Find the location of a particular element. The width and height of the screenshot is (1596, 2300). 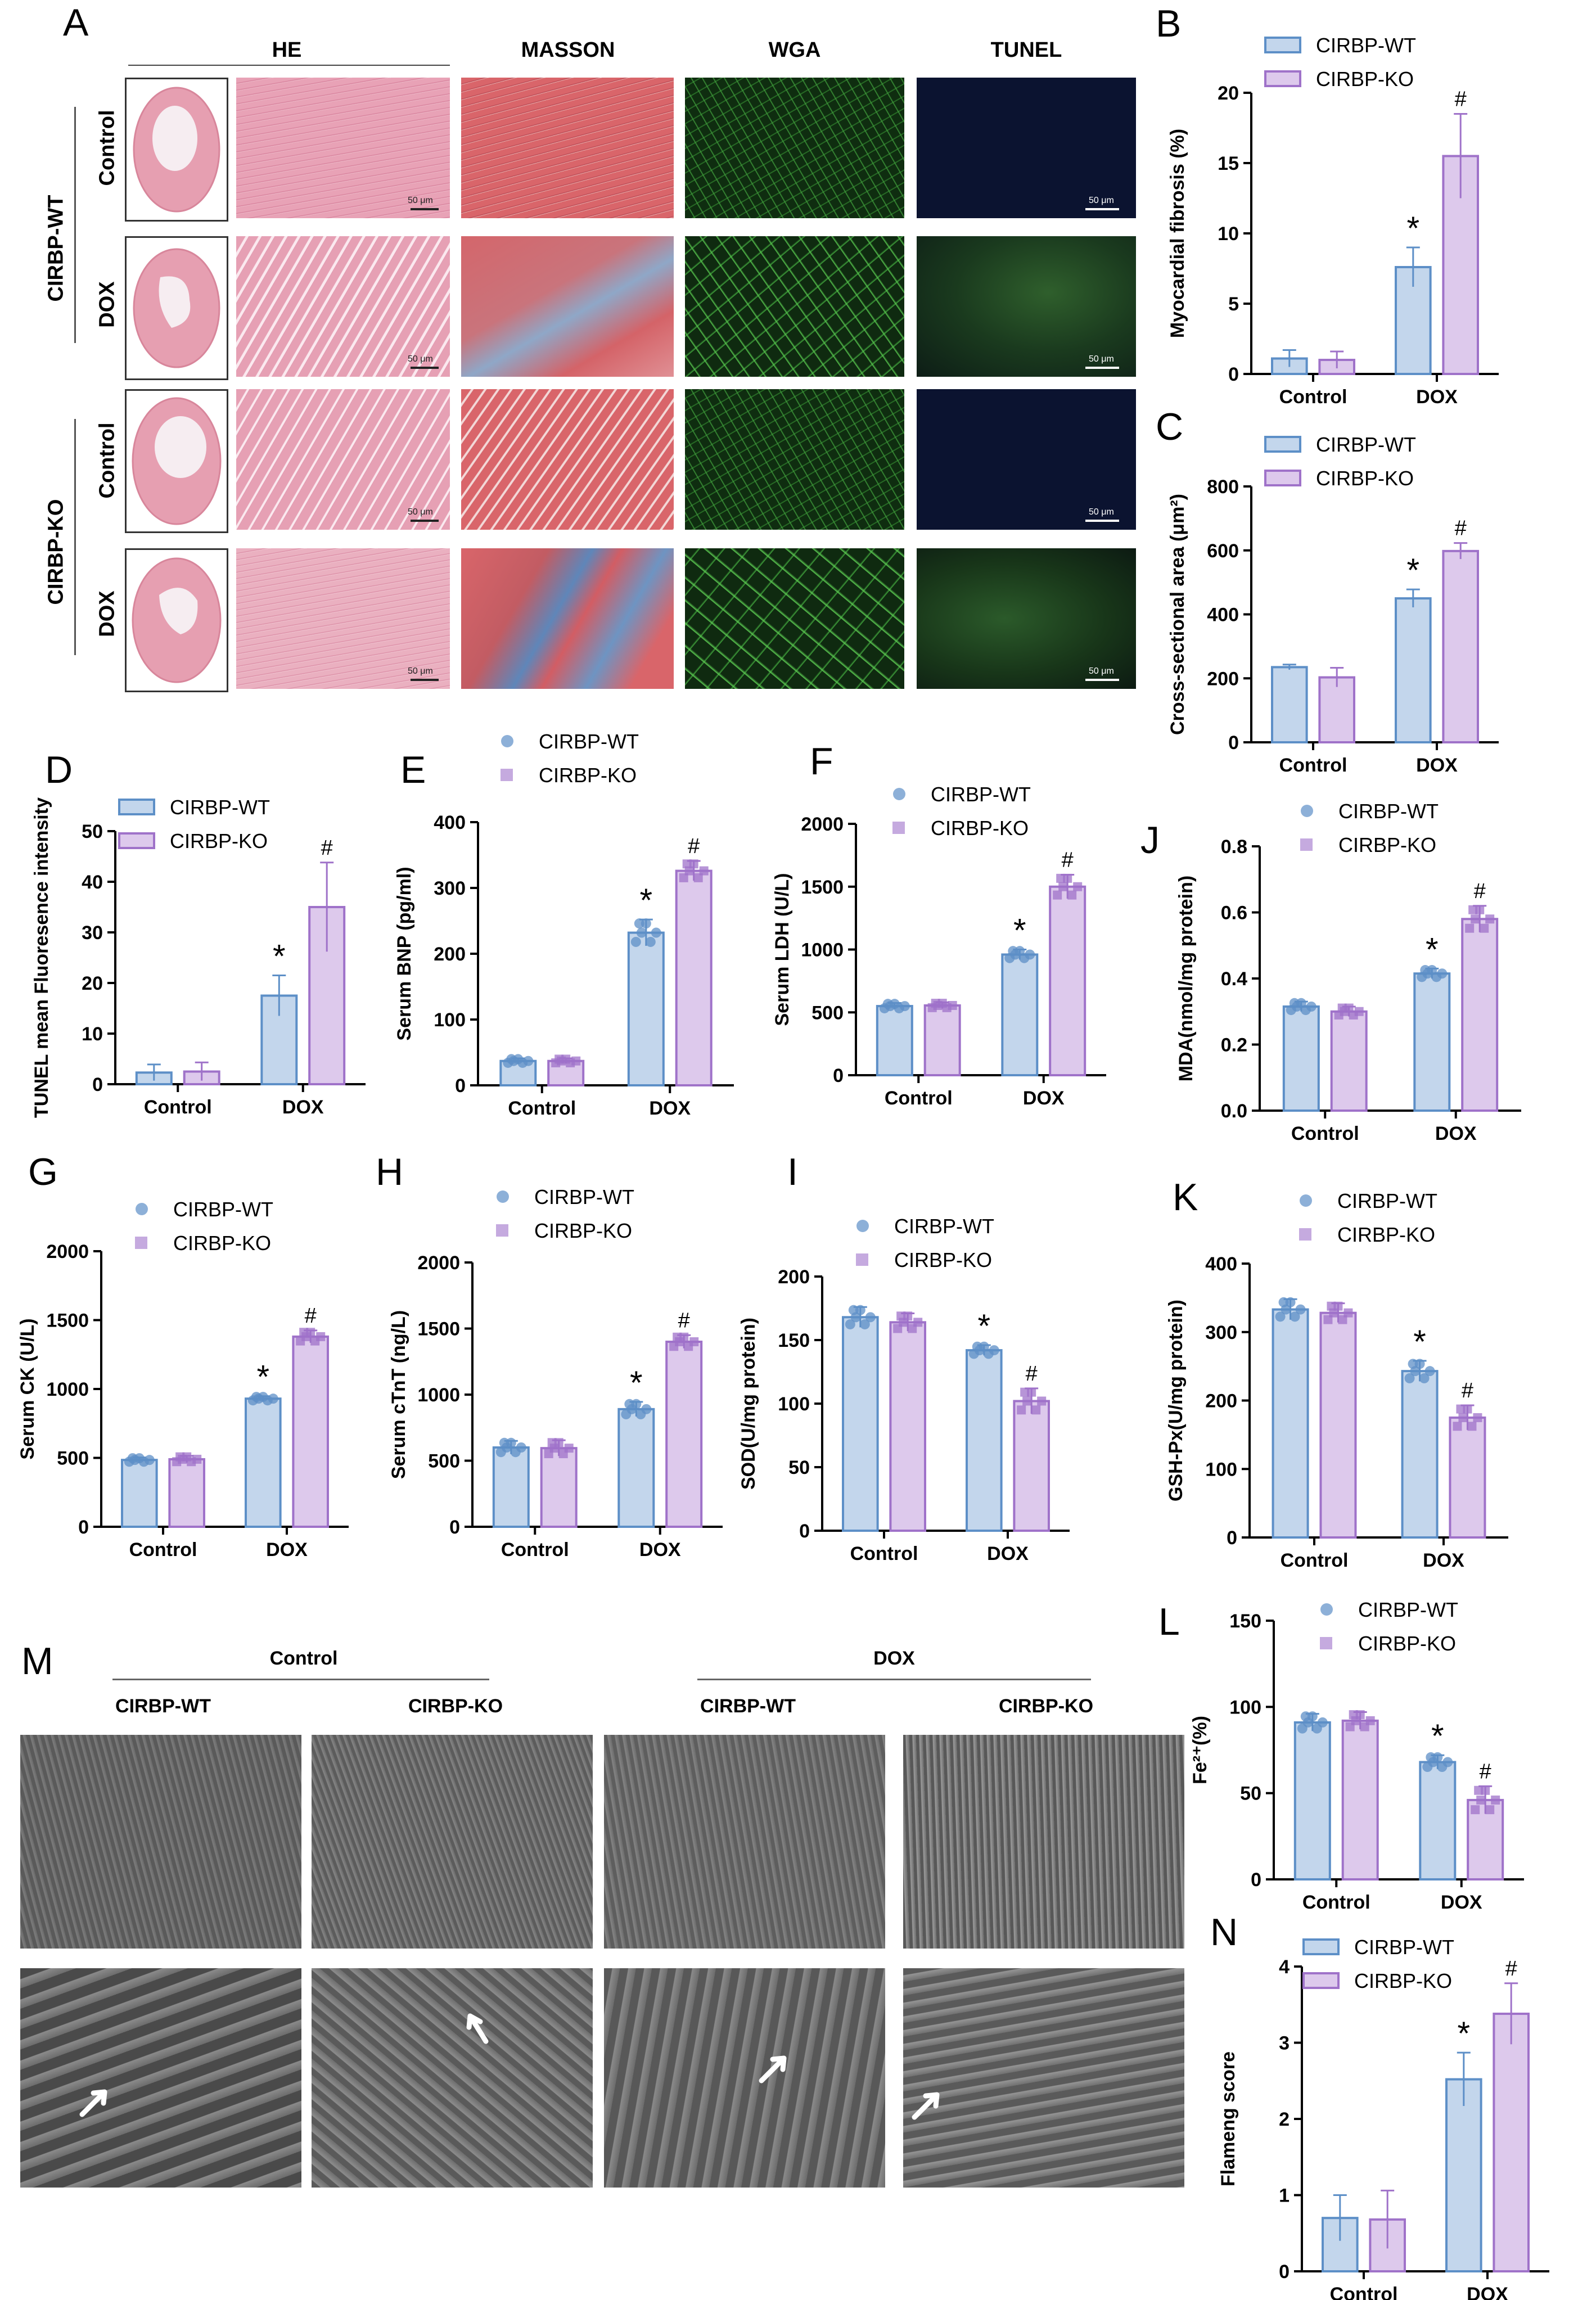

column-header-tunel: TUNEL is located at coordinates (1026, 50).